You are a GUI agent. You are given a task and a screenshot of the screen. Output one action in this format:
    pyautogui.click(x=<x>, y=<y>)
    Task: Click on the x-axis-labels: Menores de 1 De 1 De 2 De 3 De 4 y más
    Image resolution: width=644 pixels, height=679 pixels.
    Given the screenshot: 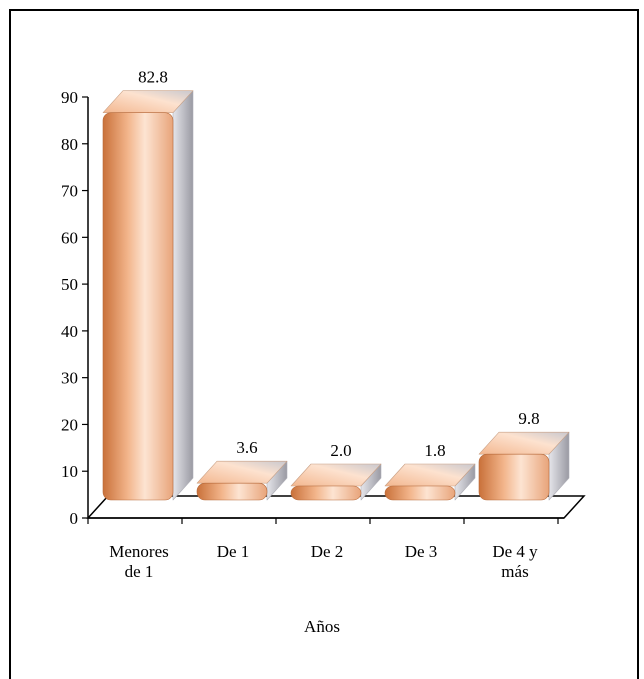 What is the action you would take?
    pyautogui.click(x=323, y=561)
    